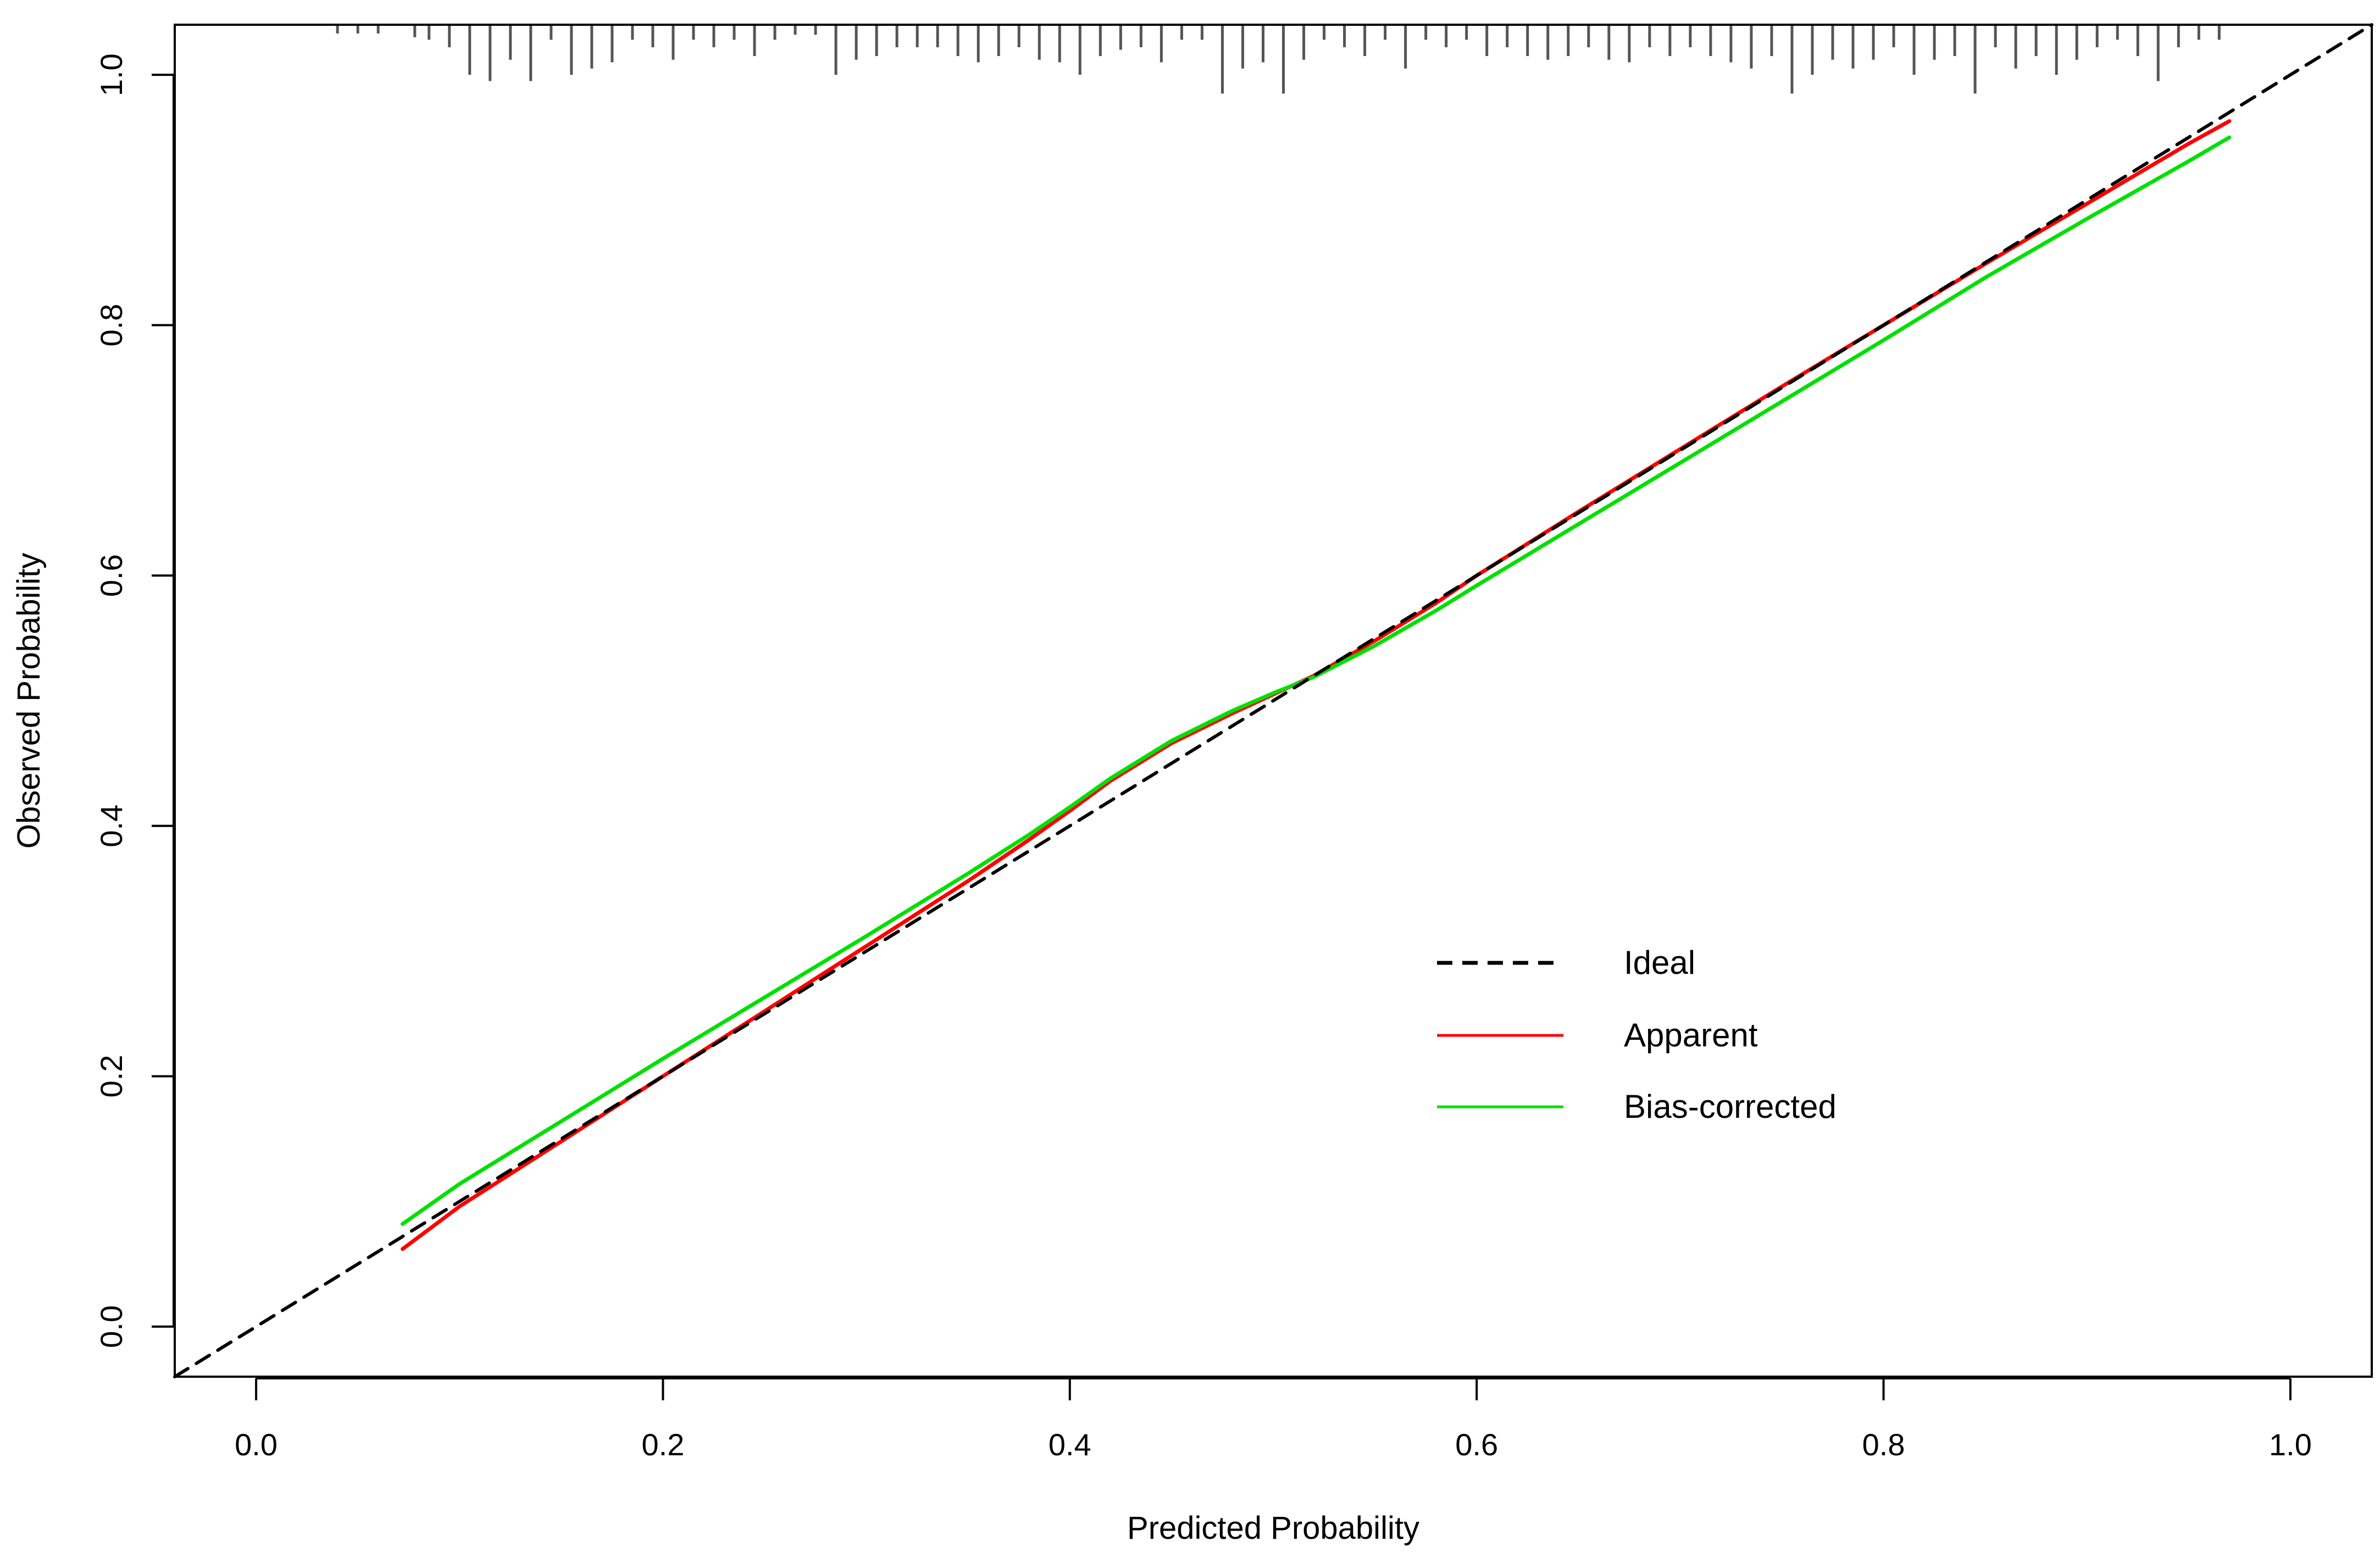 This screenshot has height=1552, width=2380. I want to click on y-tick-label: 0.4, so click(111, 826).